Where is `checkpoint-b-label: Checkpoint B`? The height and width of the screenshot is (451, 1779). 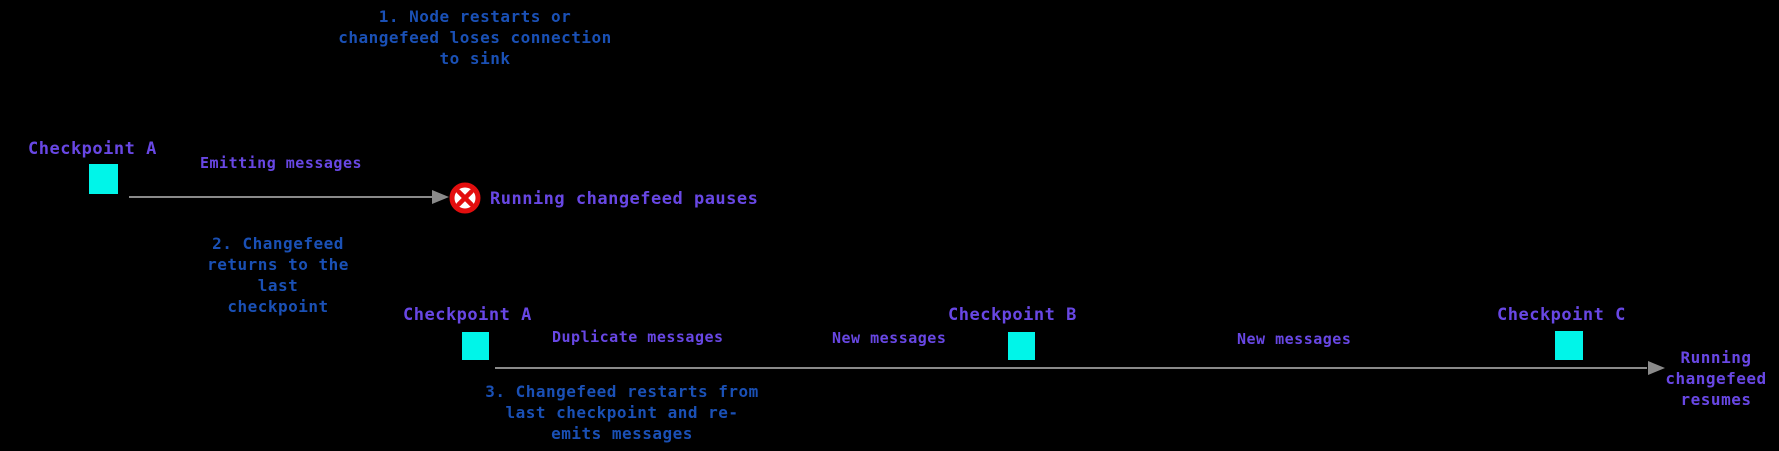 checkpoint-b-label: Checkpoint B is located at coordinates (1012, 315).